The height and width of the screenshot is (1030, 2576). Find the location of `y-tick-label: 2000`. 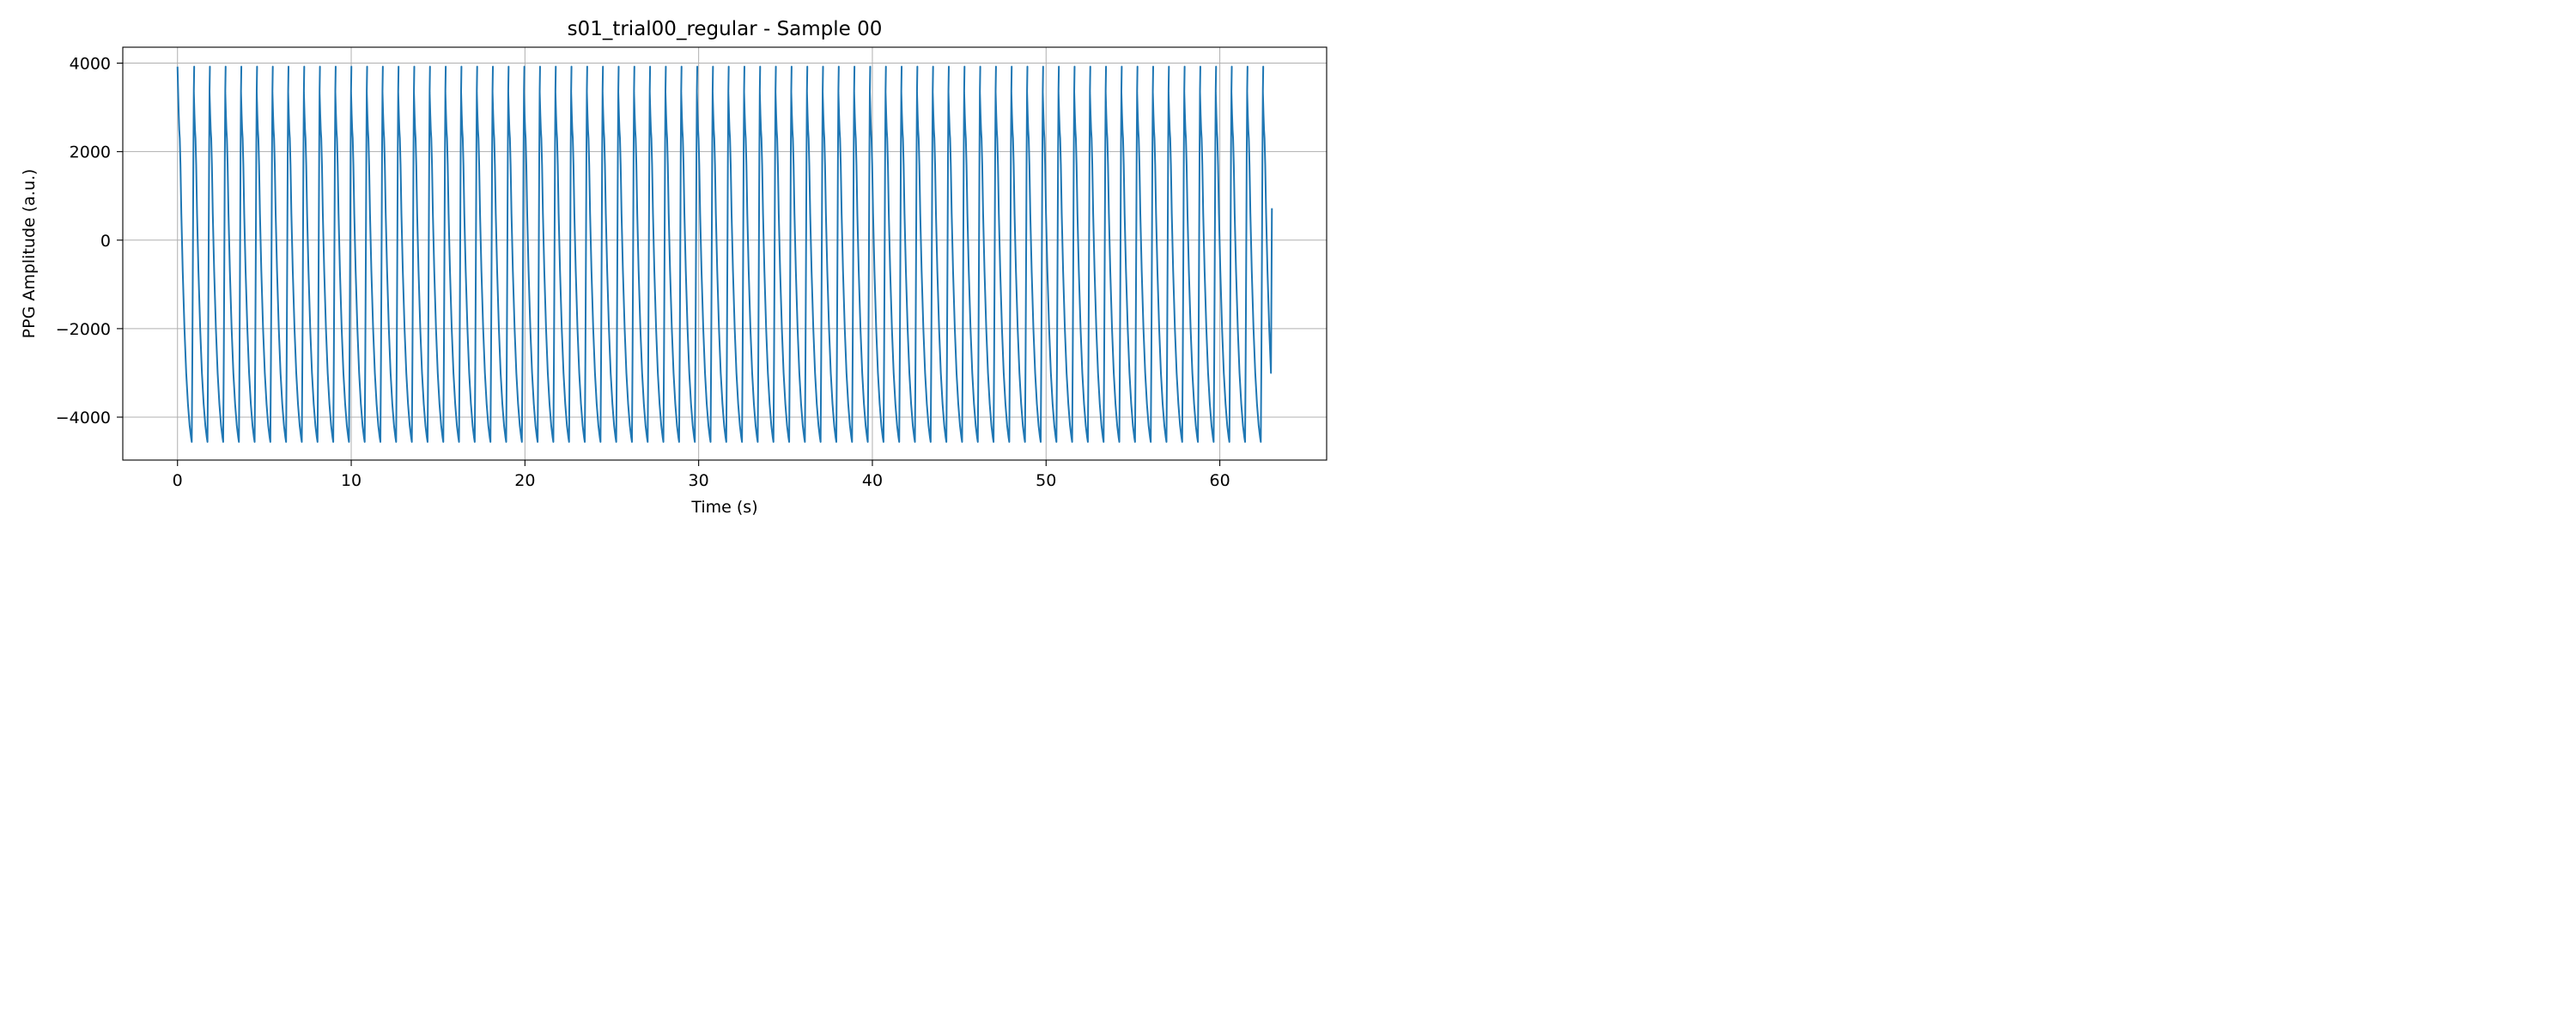

y-tick-label: 2000 is located at coordinates (90, 152).